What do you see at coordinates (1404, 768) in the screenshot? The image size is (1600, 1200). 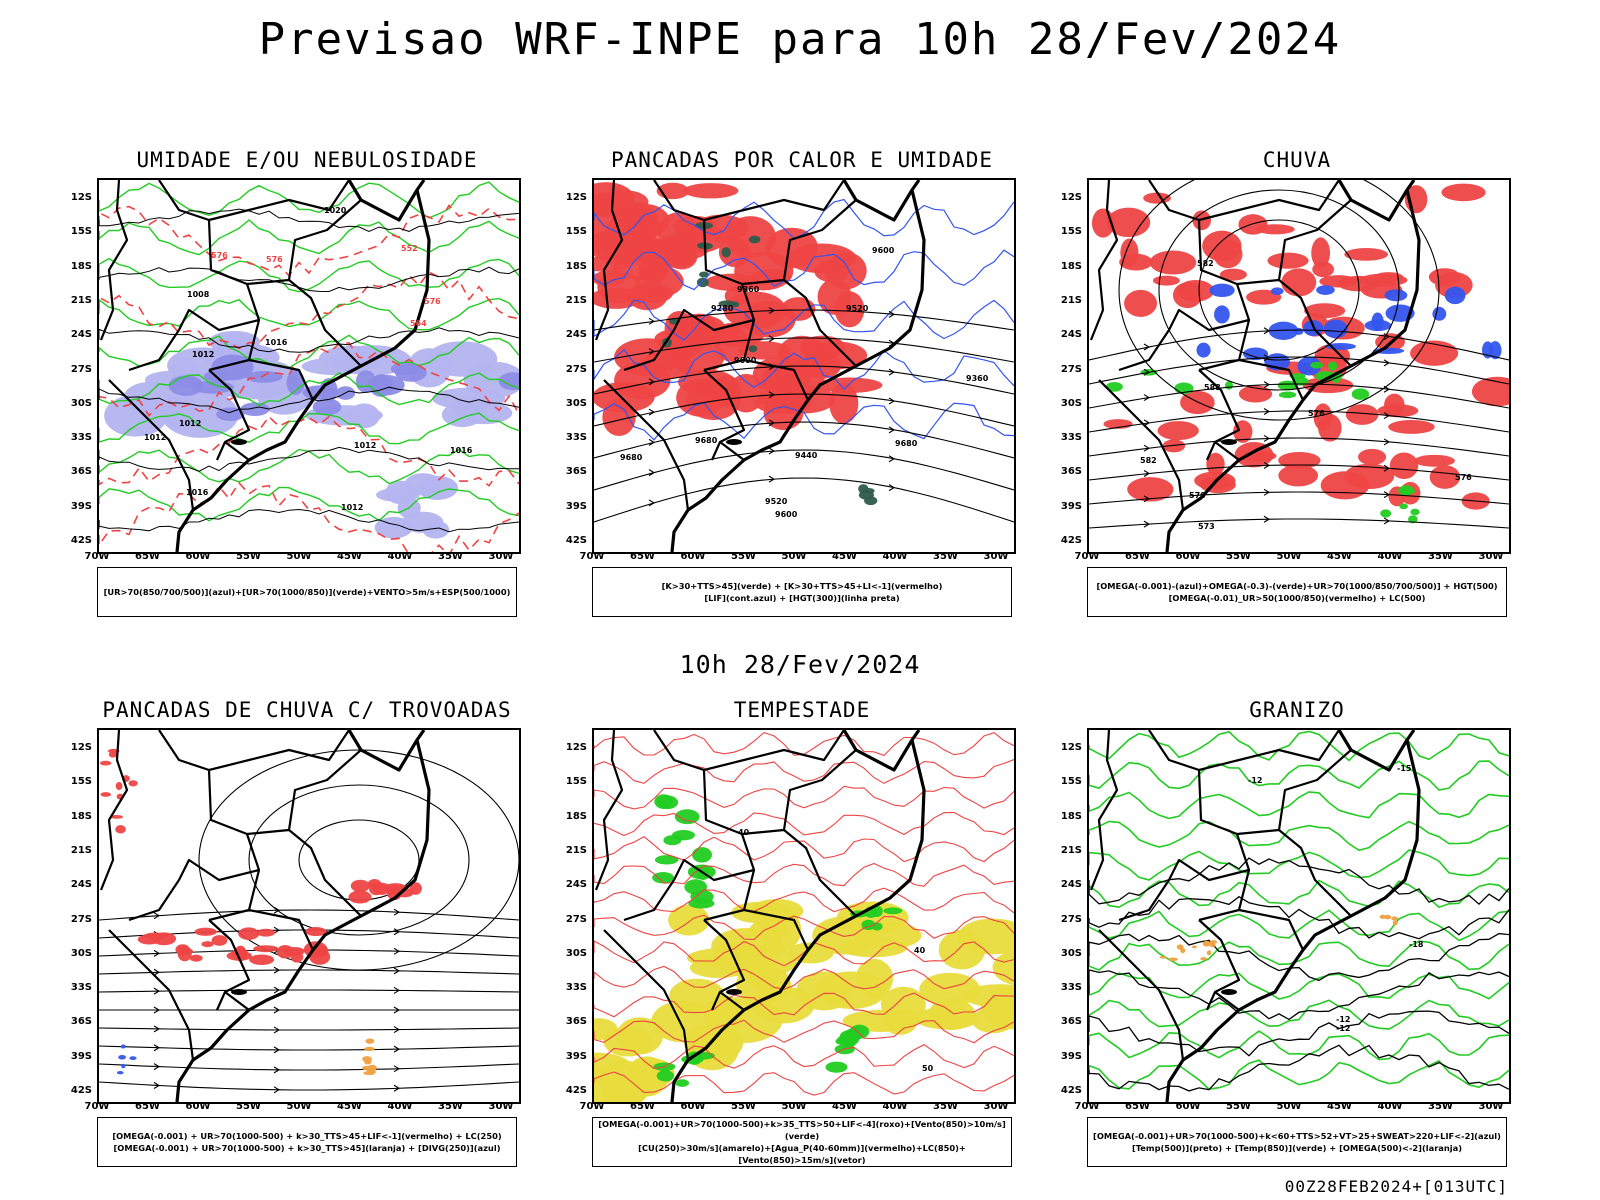 I see `contour-label: -15` at bounding box center [1404, 768].